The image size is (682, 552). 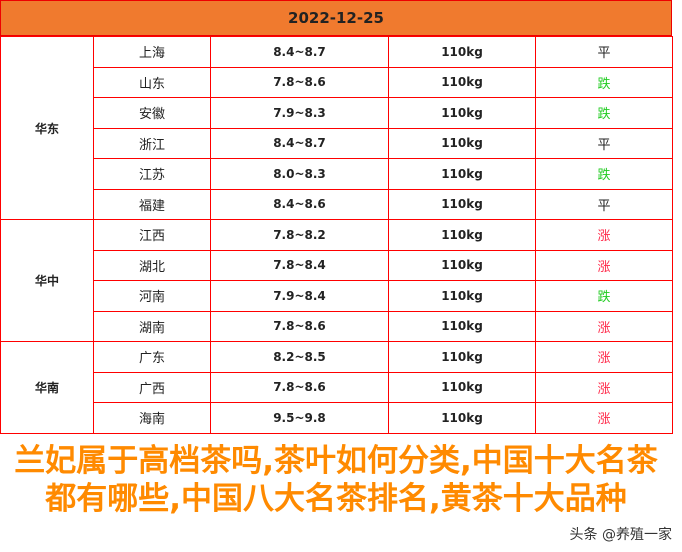 I want to click on province-cell: 上海, so click(x=152, y=52).